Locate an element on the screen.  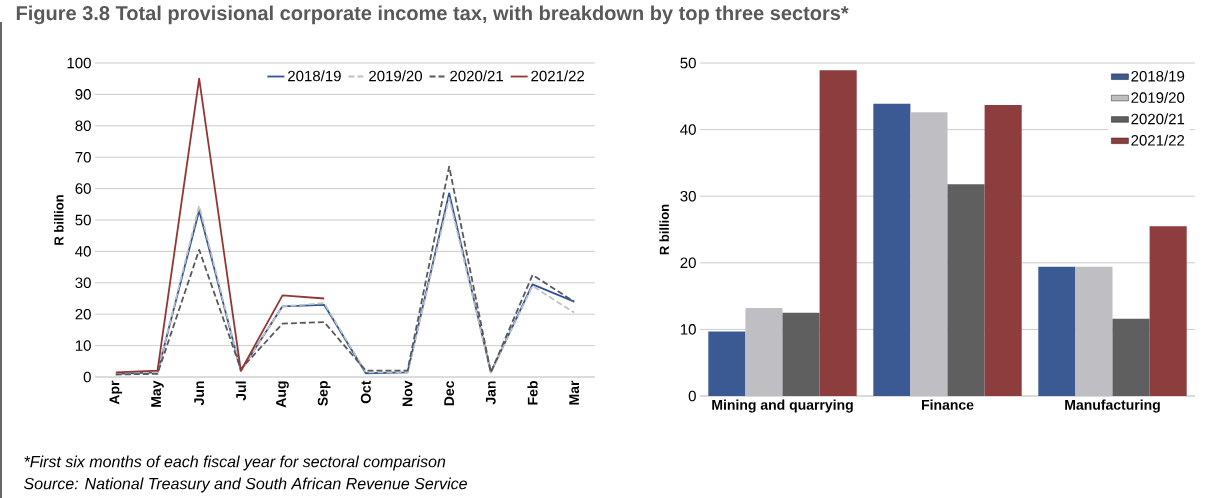
chart-title: Figure 3.8 Total provisional corporate income tax, with breakdown by top three sectors* is located at coordinates (432, 15).